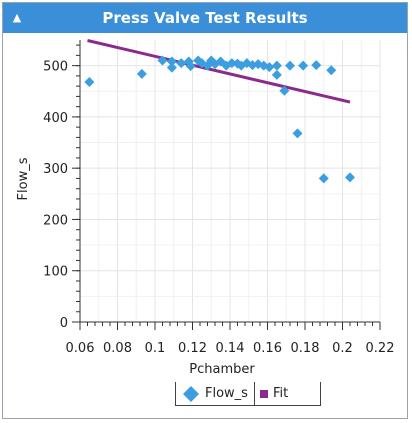  I want to click on legend-divider, so click(254, 393).